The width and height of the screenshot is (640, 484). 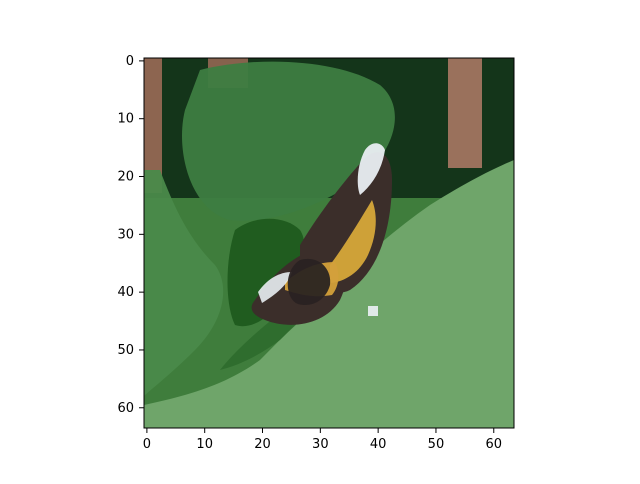 What do you see at coordinates (275, 287) in the screenshot?
I see `butterfly-white-streak-lower` at bounding box center [275, 287].